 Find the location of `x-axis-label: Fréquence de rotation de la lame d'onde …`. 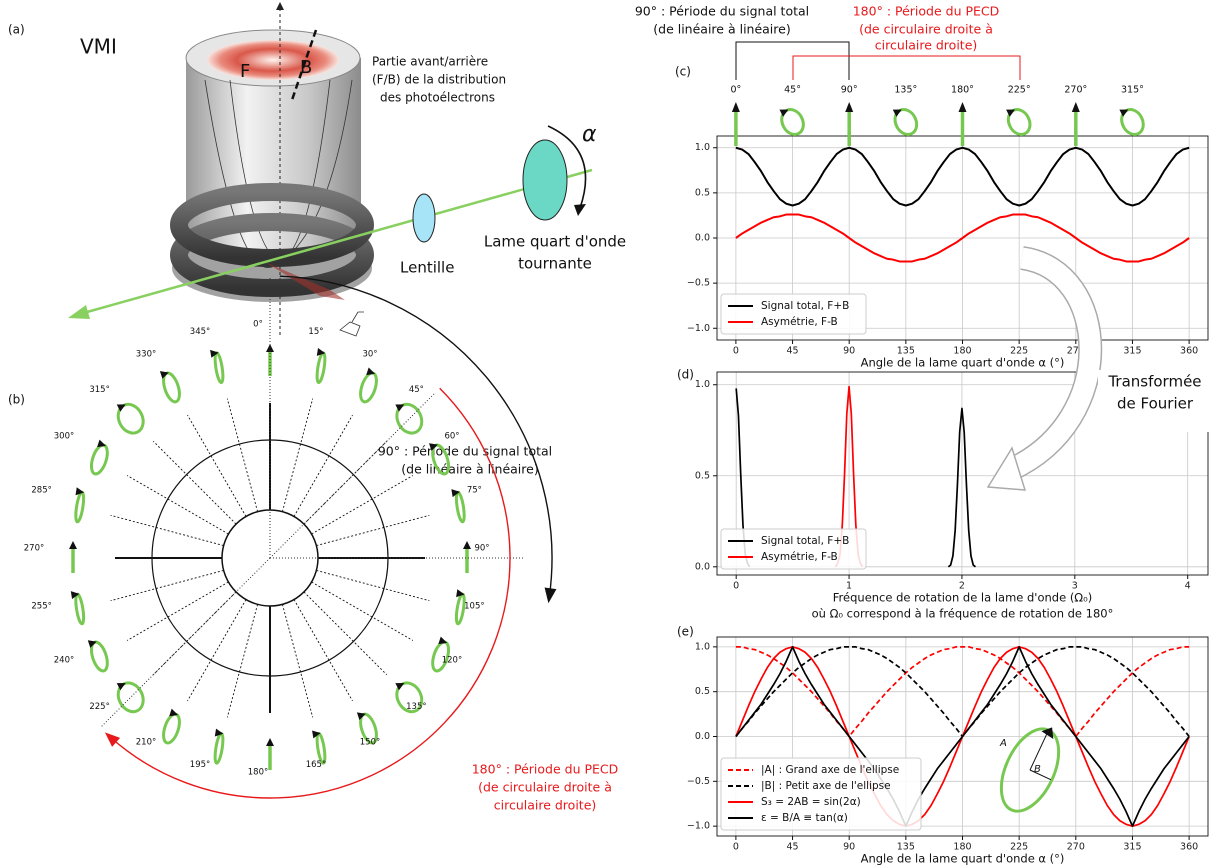

x-axis-label: Fréquence de rotation de la lame d'onde … is located at coordinates (962, 598).